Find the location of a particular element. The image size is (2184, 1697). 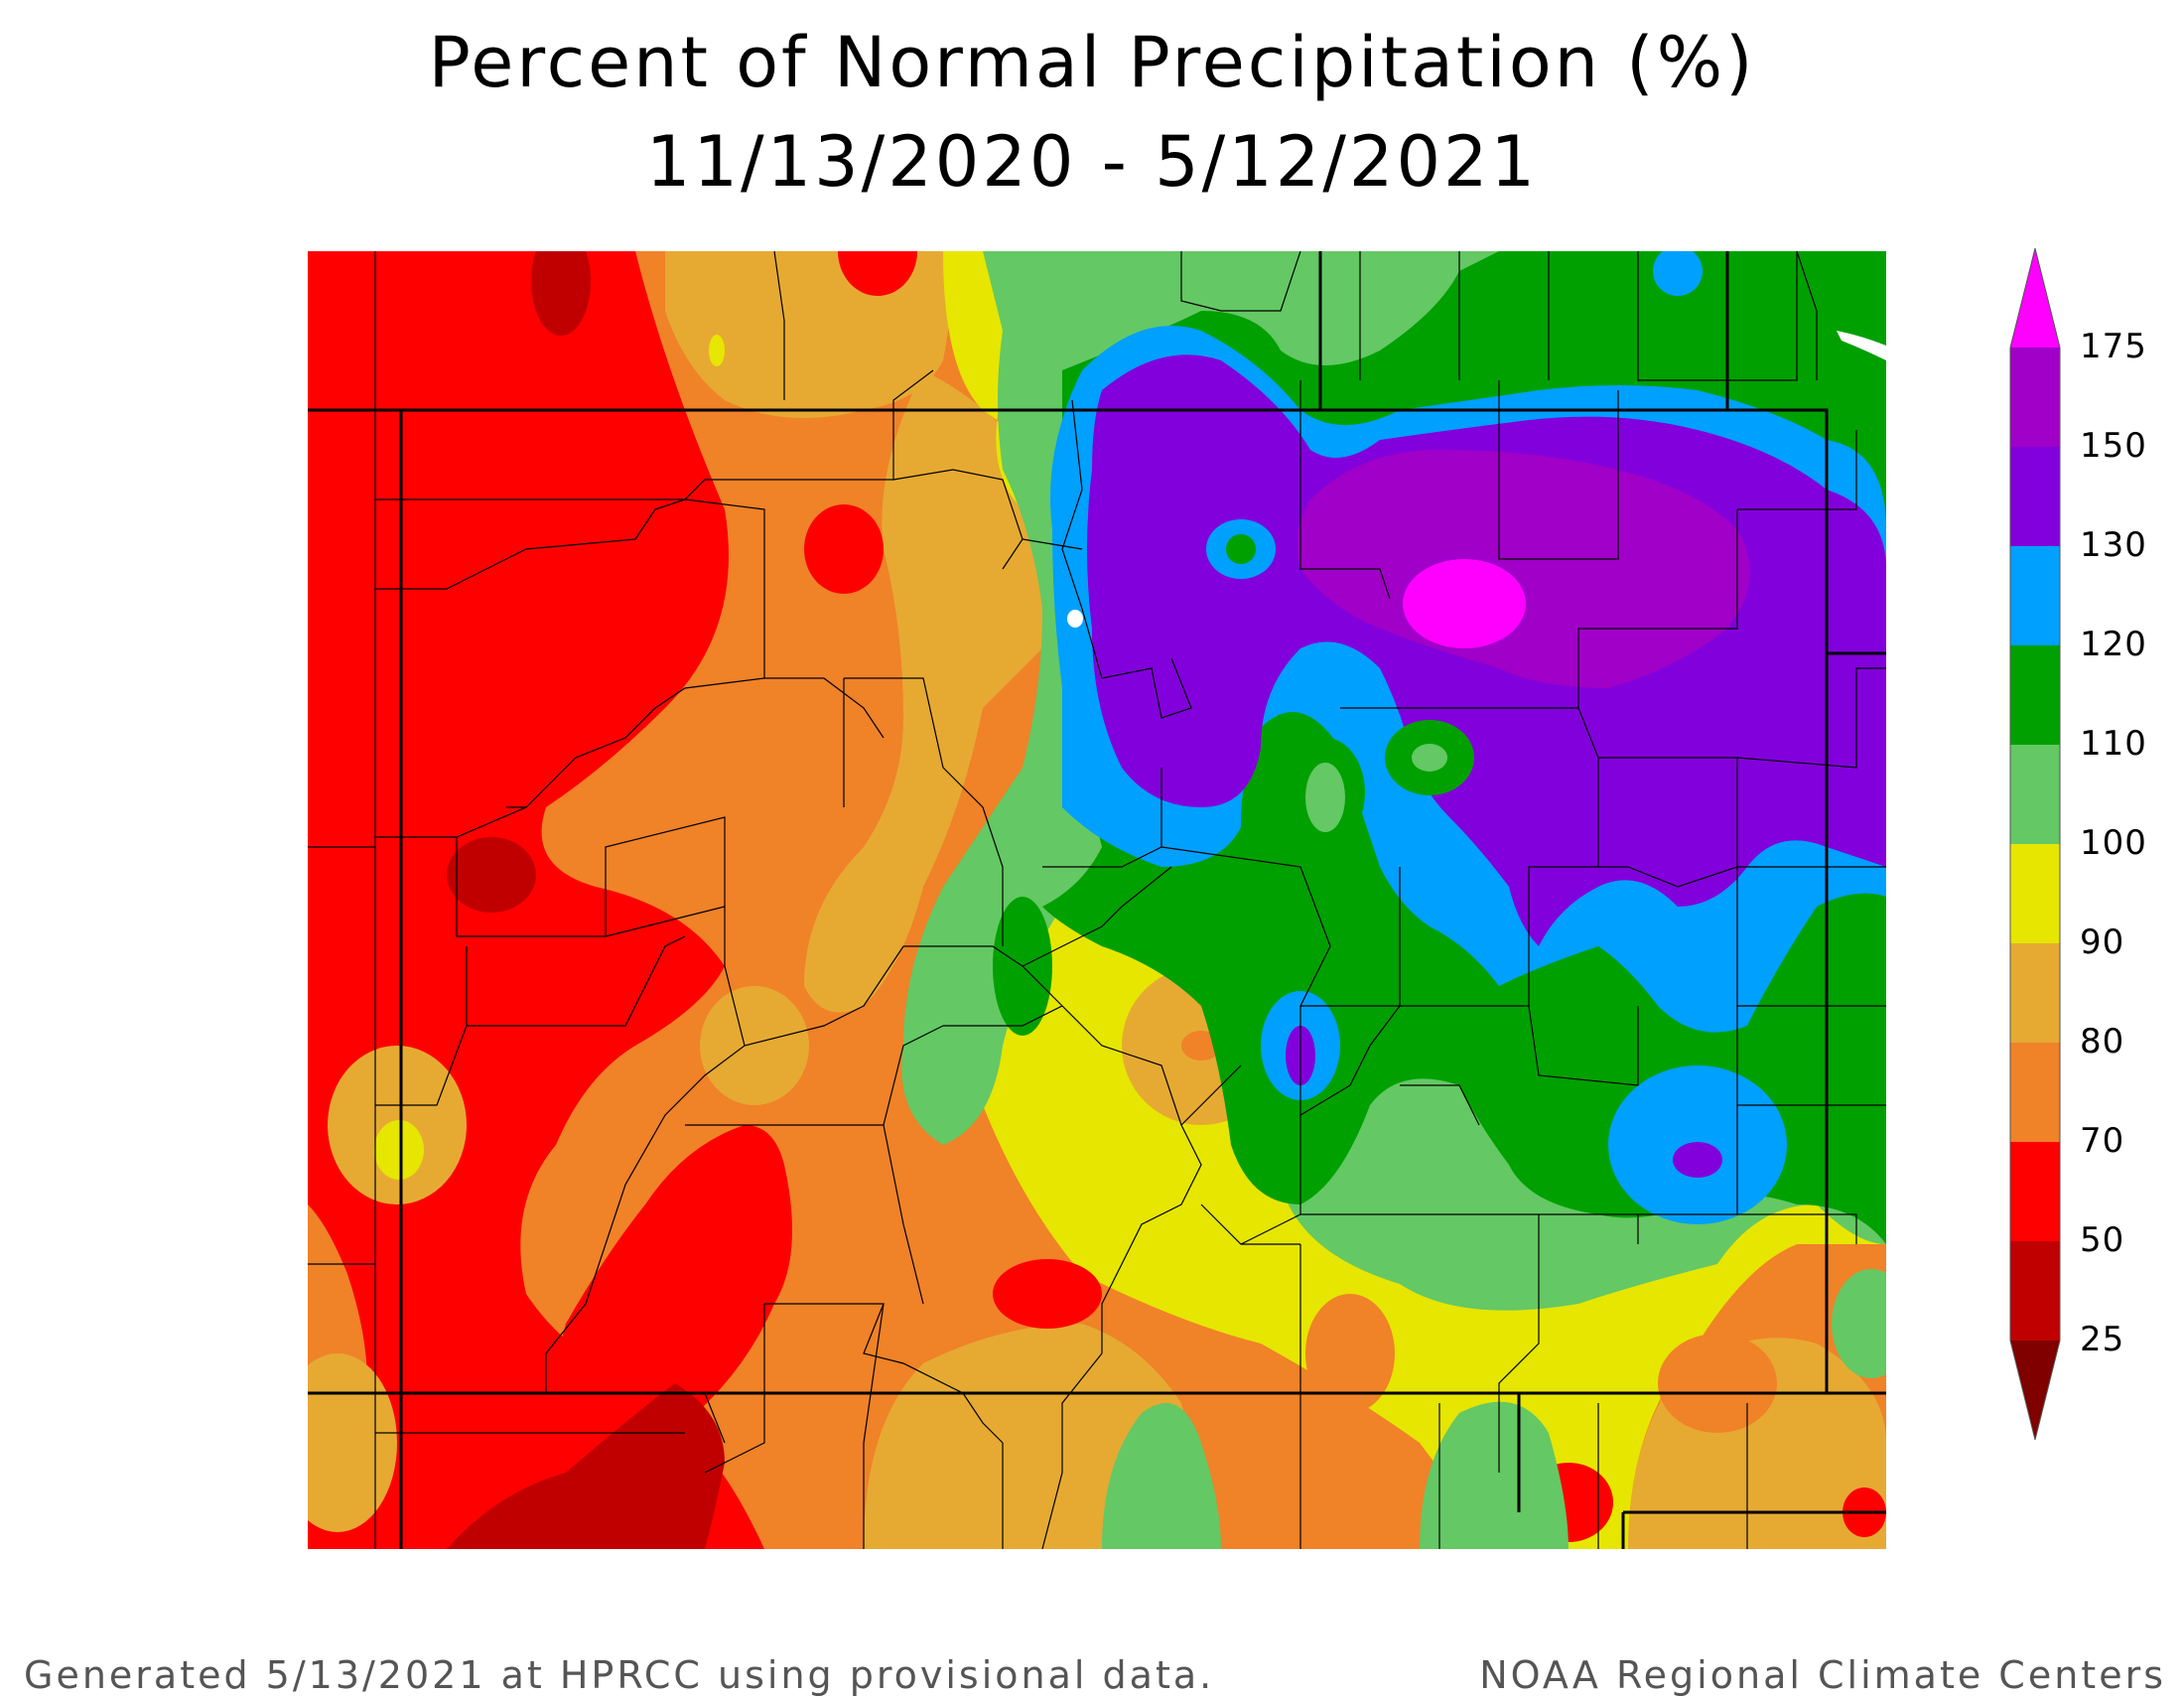

legend-label-25: 25 is located at coordinates (2102, 1339).